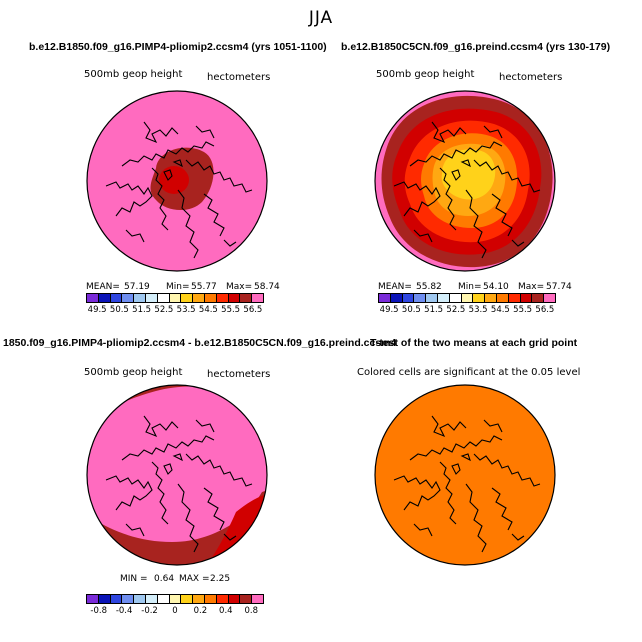 The height and width of the screenshot is (642, 642). Describe the element at coordinates (467, 310) in the screenshot. I see `panel2-colorbar-ticks: 49.5 50.5 51.5 52.5 53.5 54.5 55.5 56.5` at that location.